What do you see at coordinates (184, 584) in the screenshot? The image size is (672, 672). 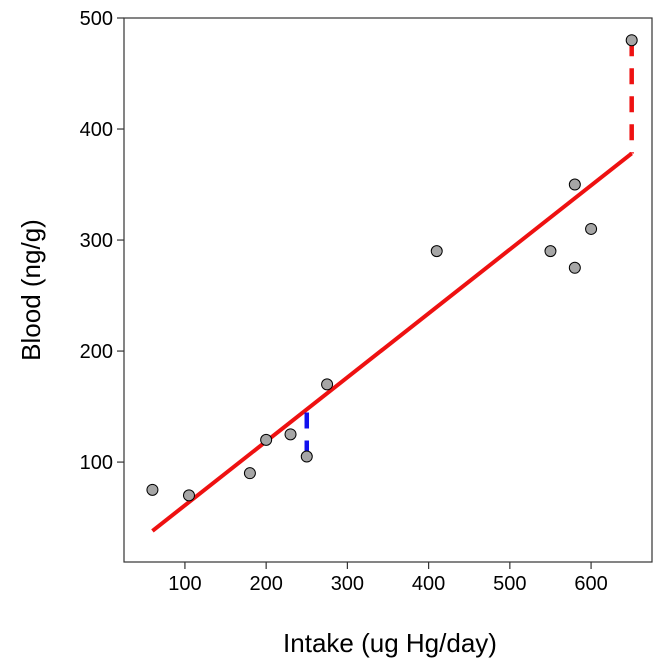 I see `x-tick-label: 100` at bounding box center [184, 584].